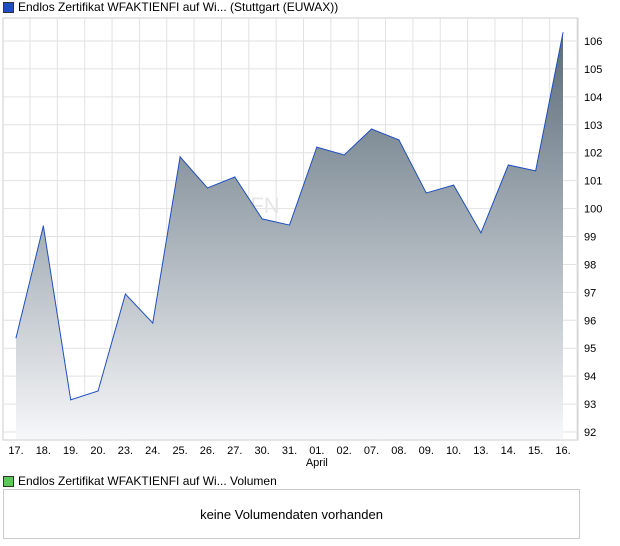 The image size is (620, 546). Describe the element at coordinates (262, 451) in the screenshot. I see `x-tick-label: 30.` at that location.